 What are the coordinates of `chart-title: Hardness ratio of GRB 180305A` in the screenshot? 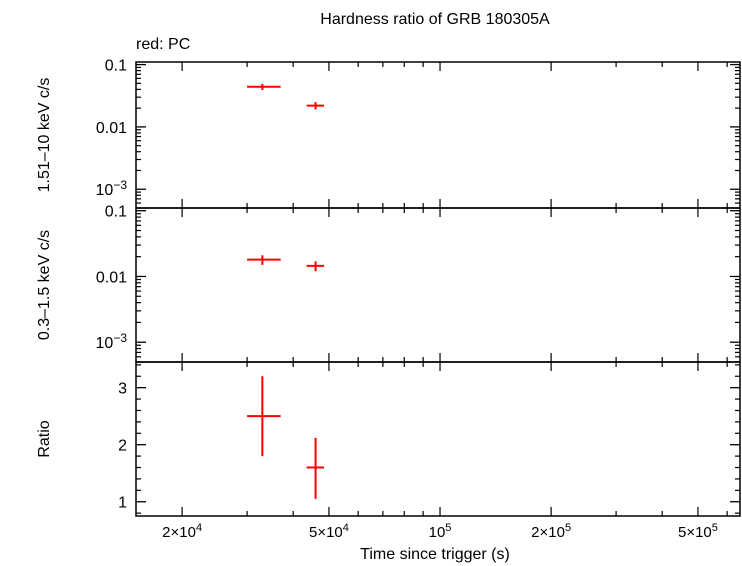 It's located at (435, 19).